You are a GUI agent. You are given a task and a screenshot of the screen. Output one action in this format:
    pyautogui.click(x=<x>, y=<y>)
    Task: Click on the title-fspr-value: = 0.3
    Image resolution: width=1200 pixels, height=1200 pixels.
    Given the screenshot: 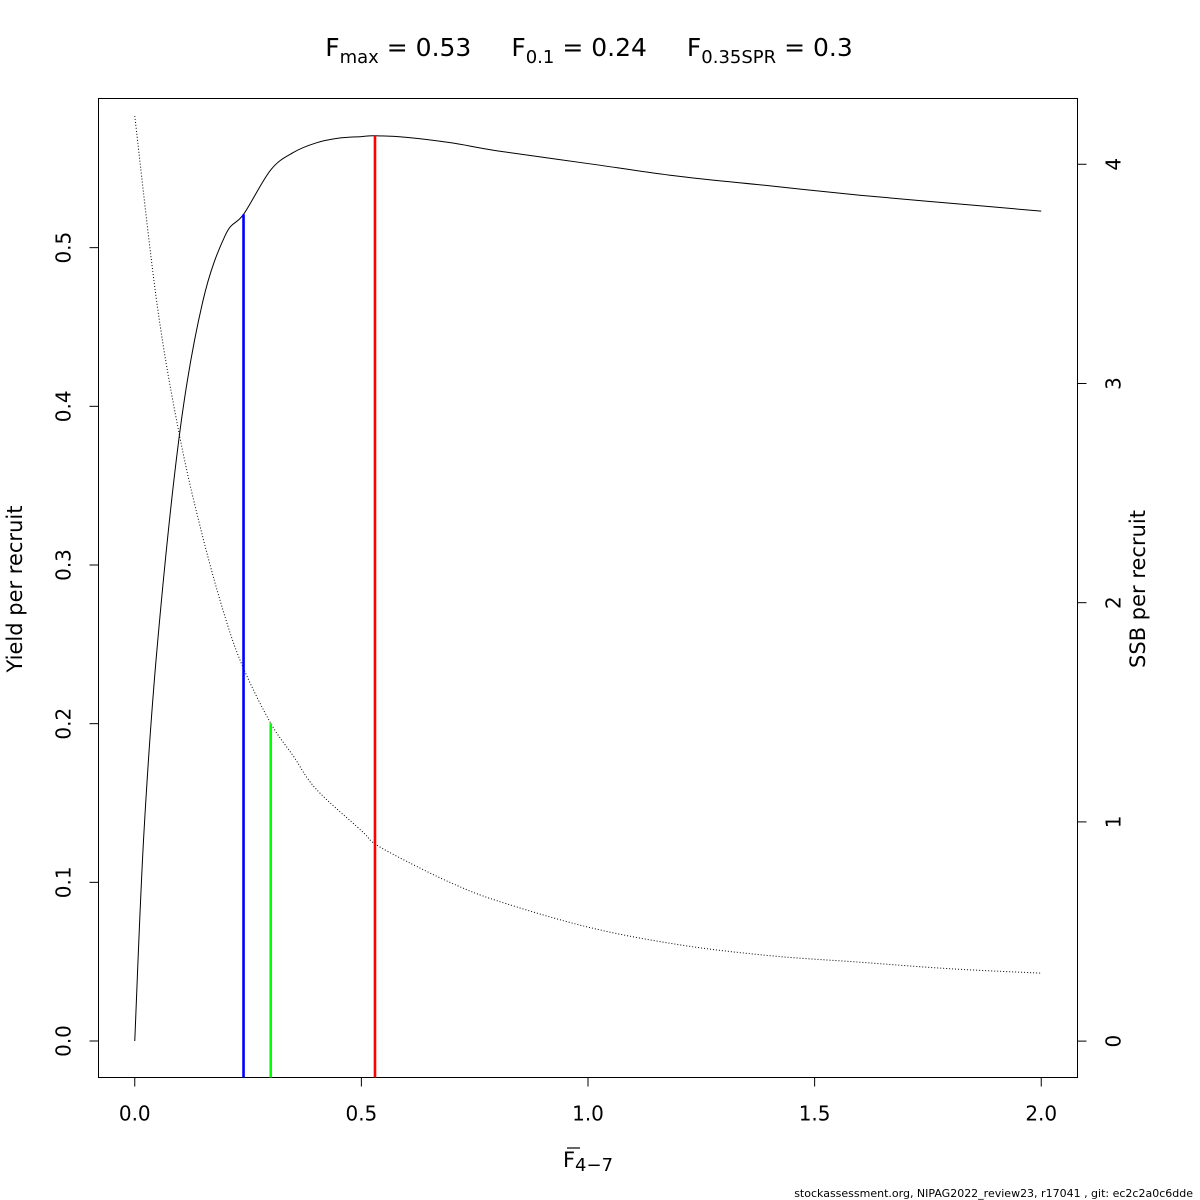 What is the action you would take?
    pyautogui.click(x=814, y=47)
    